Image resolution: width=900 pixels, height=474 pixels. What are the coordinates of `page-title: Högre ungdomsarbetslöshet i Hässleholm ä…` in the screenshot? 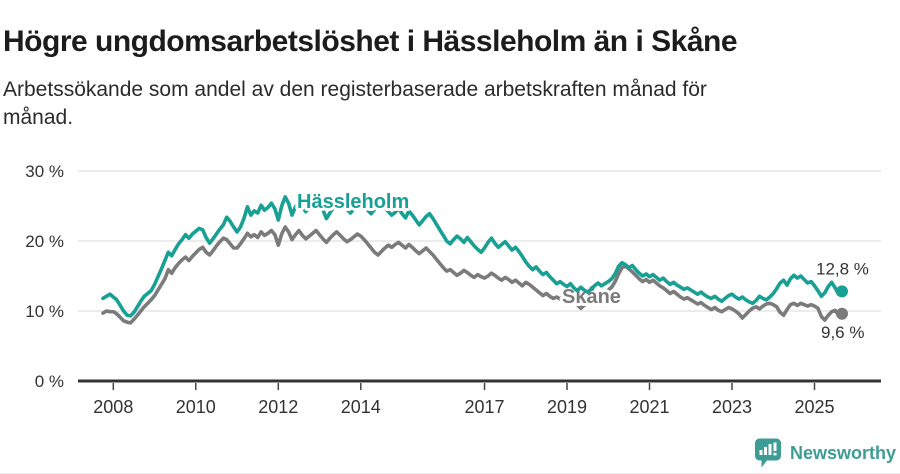 It's located at (370, 42).